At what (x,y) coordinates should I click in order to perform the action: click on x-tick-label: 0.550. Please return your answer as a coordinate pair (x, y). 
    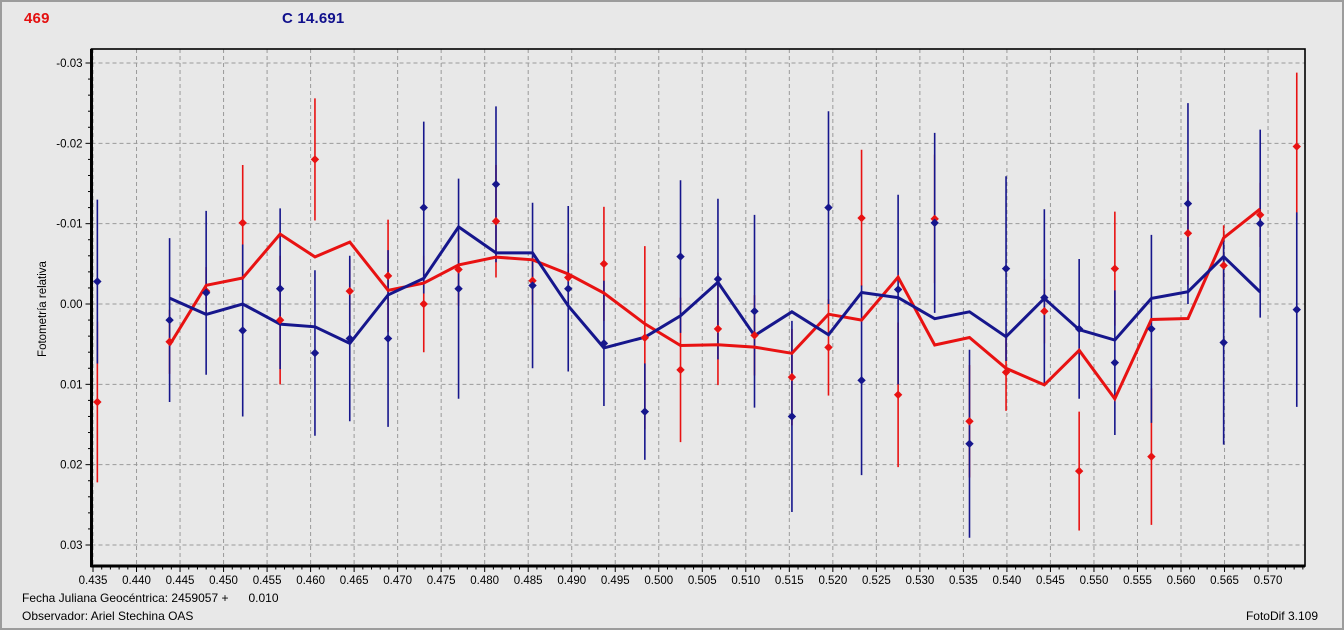
    Looking at the image, I should click on (1094, 581).